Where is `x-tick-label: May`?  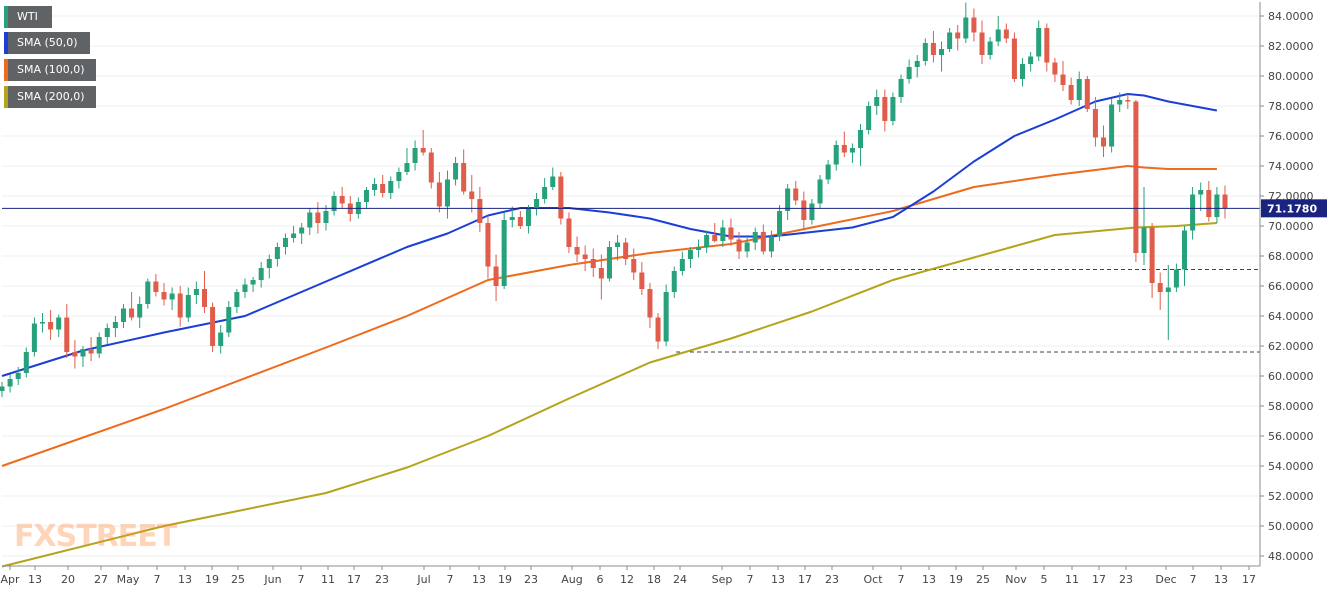 x-tick-label: May is located at coordinates (128, 579).